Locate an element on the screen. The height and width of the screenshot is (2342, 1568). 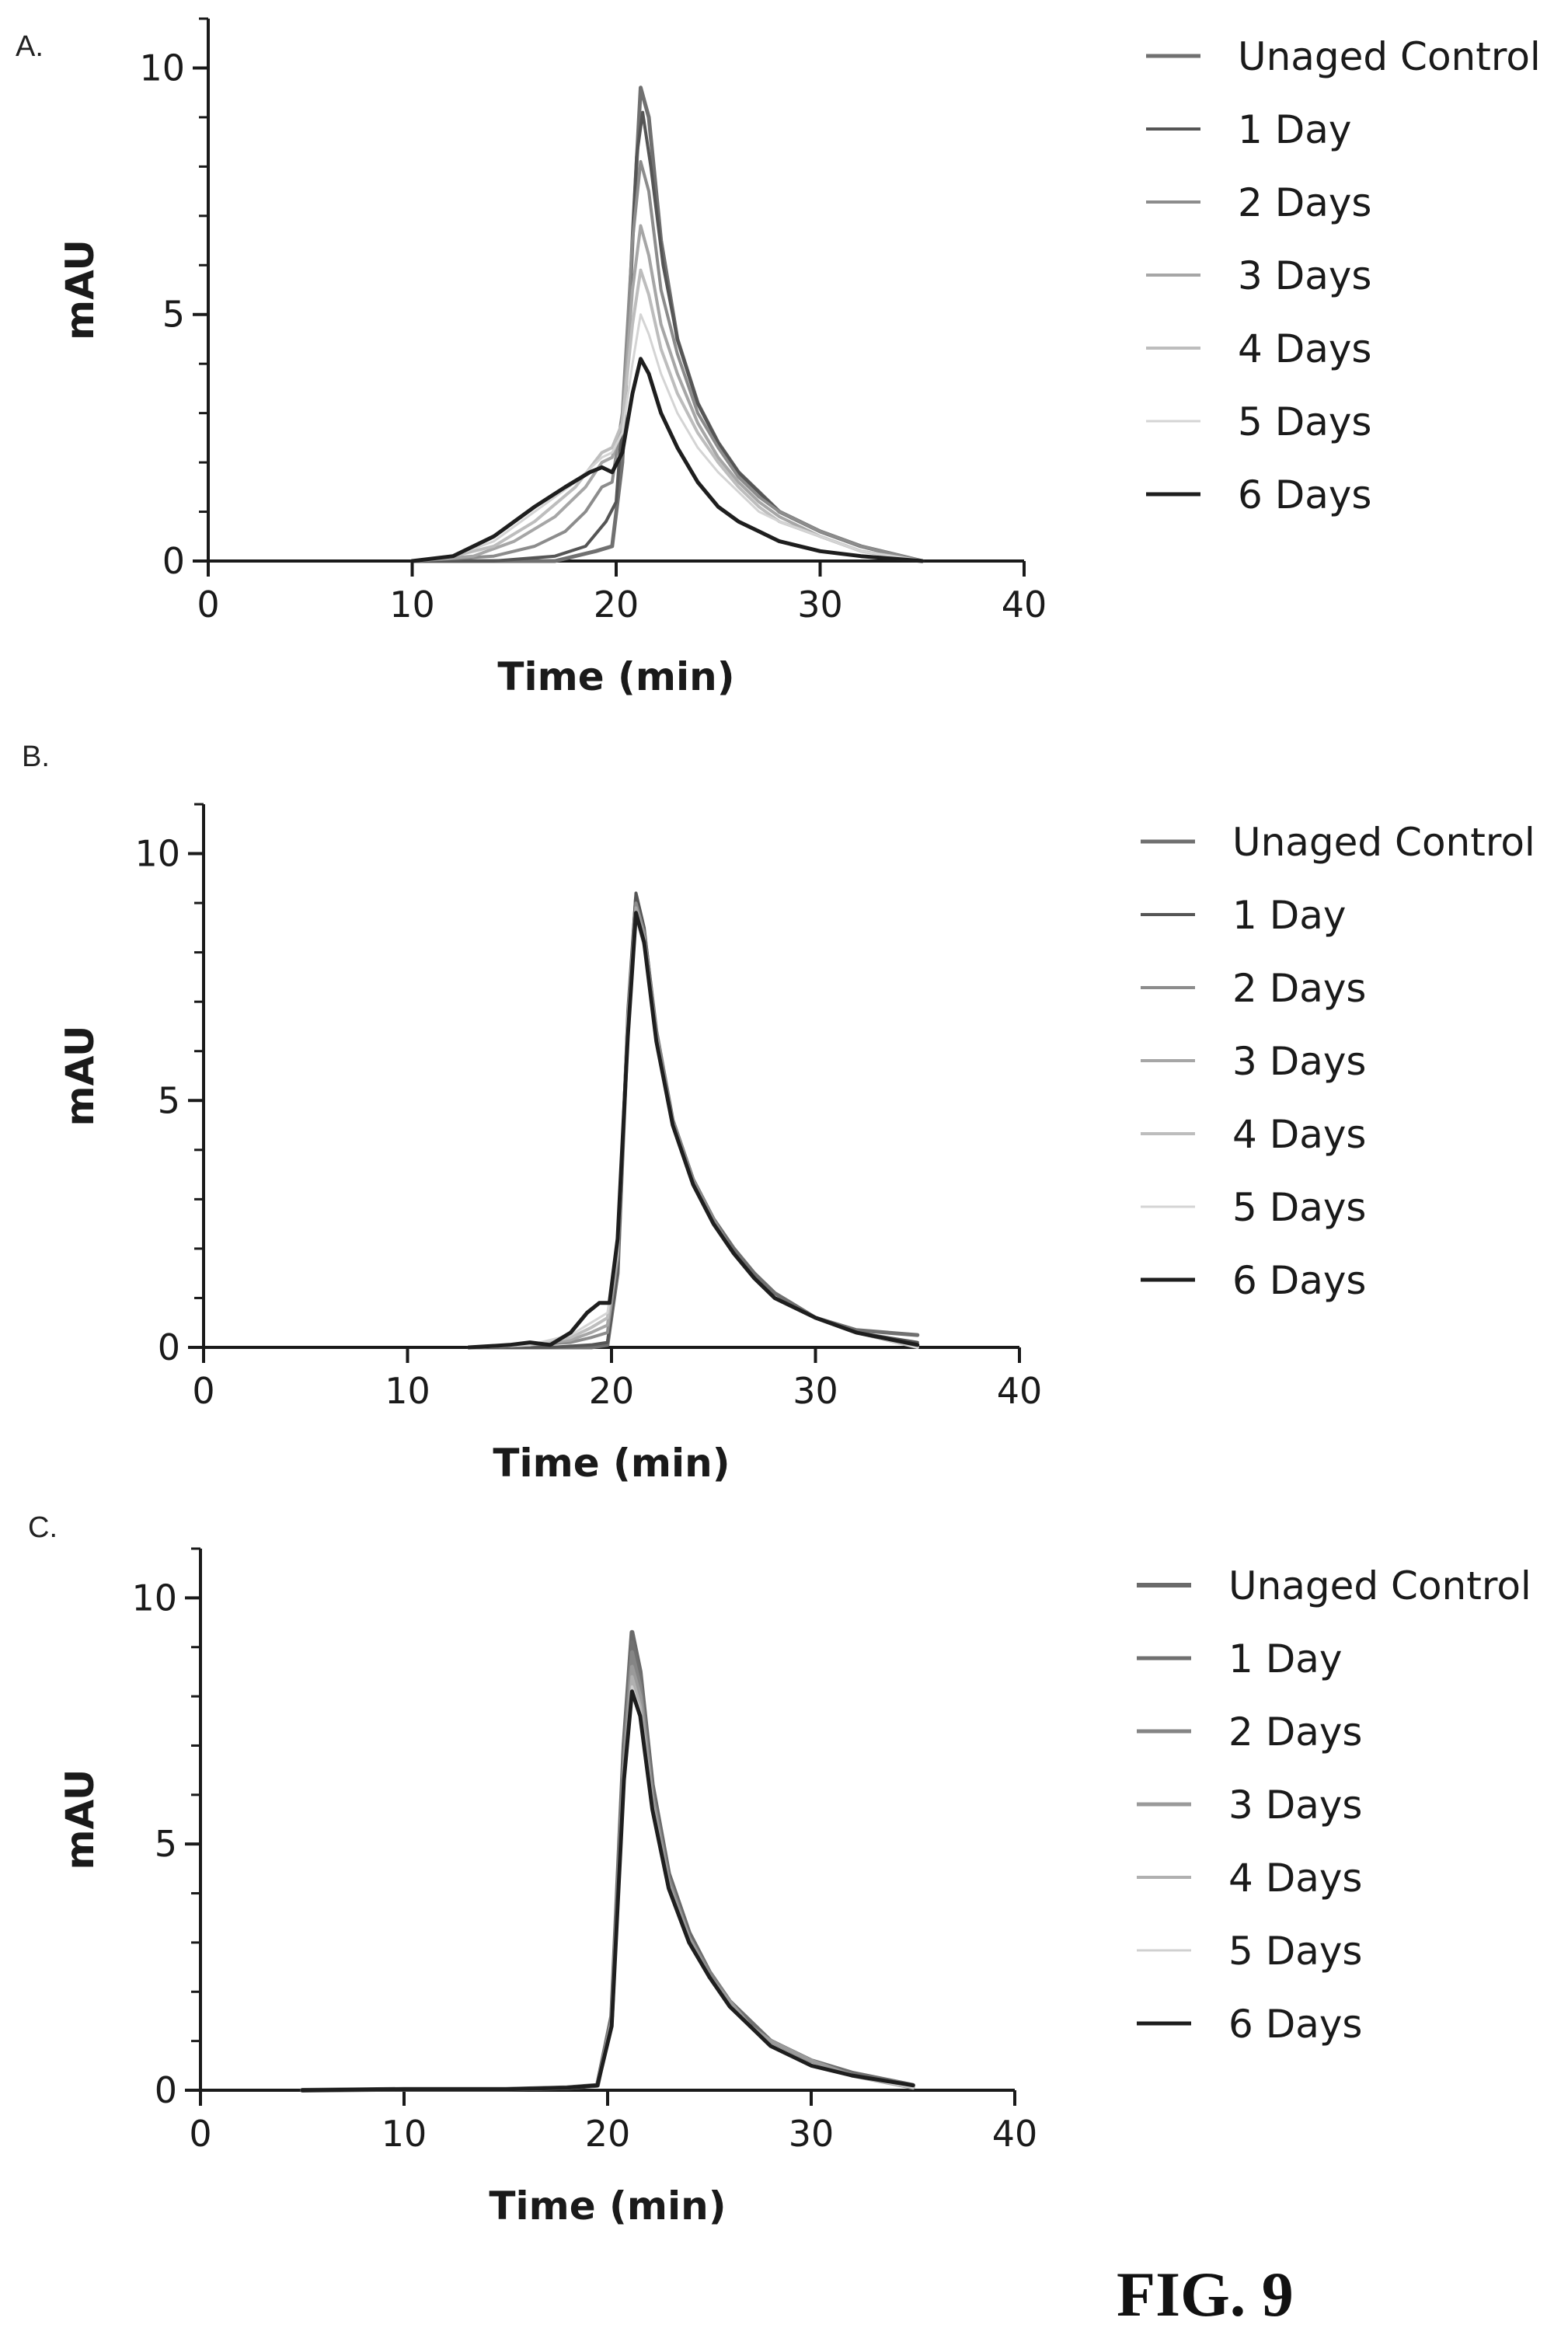
figure-label: FIG. 9 is located at coordinates (1205, 2294).